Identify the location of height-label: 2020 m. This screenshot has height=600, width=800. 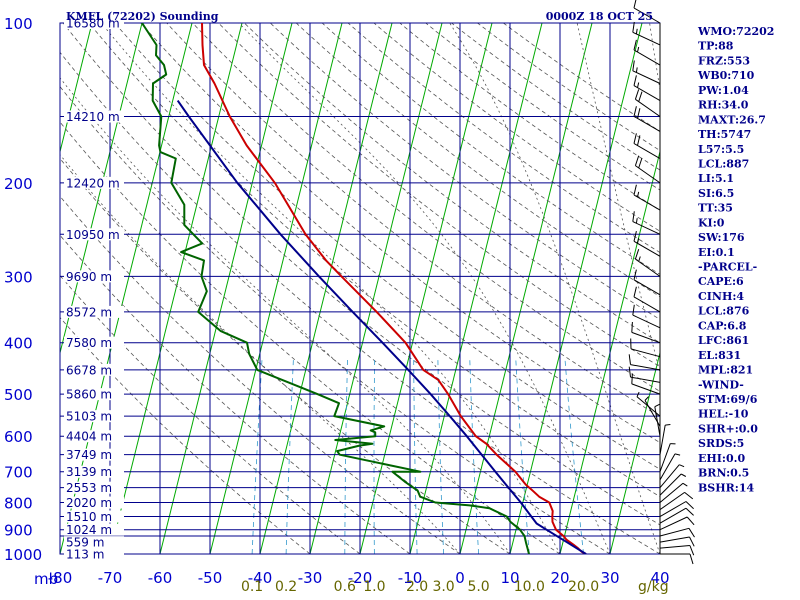
(89, 503).